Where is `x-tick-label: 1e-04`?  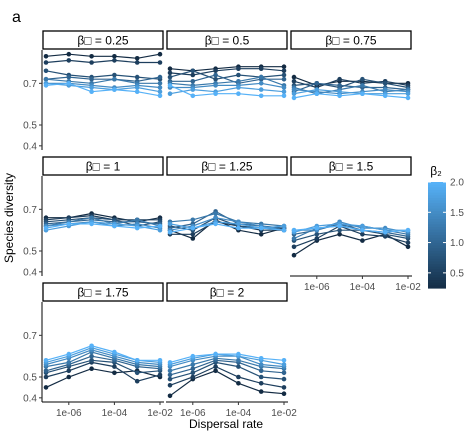
x-tick-label: 1e-04 is located at coordinates (239, 413).